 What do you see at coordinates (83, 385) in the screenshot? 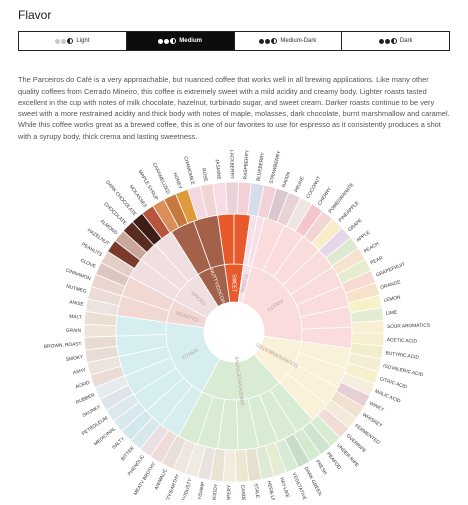
I see `wheel-flavor-label: ACRID` at bounding box center [83, 385].